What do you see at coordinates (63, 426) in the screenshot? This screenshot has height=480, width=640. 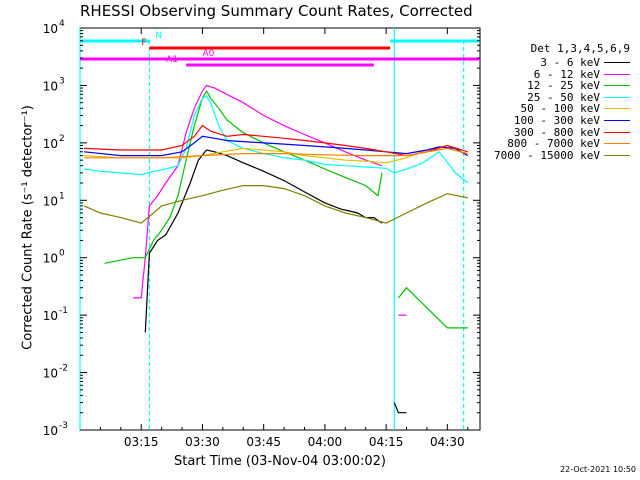 I see `y-tick-exp-0: -3` at bounding box center [63, 426].